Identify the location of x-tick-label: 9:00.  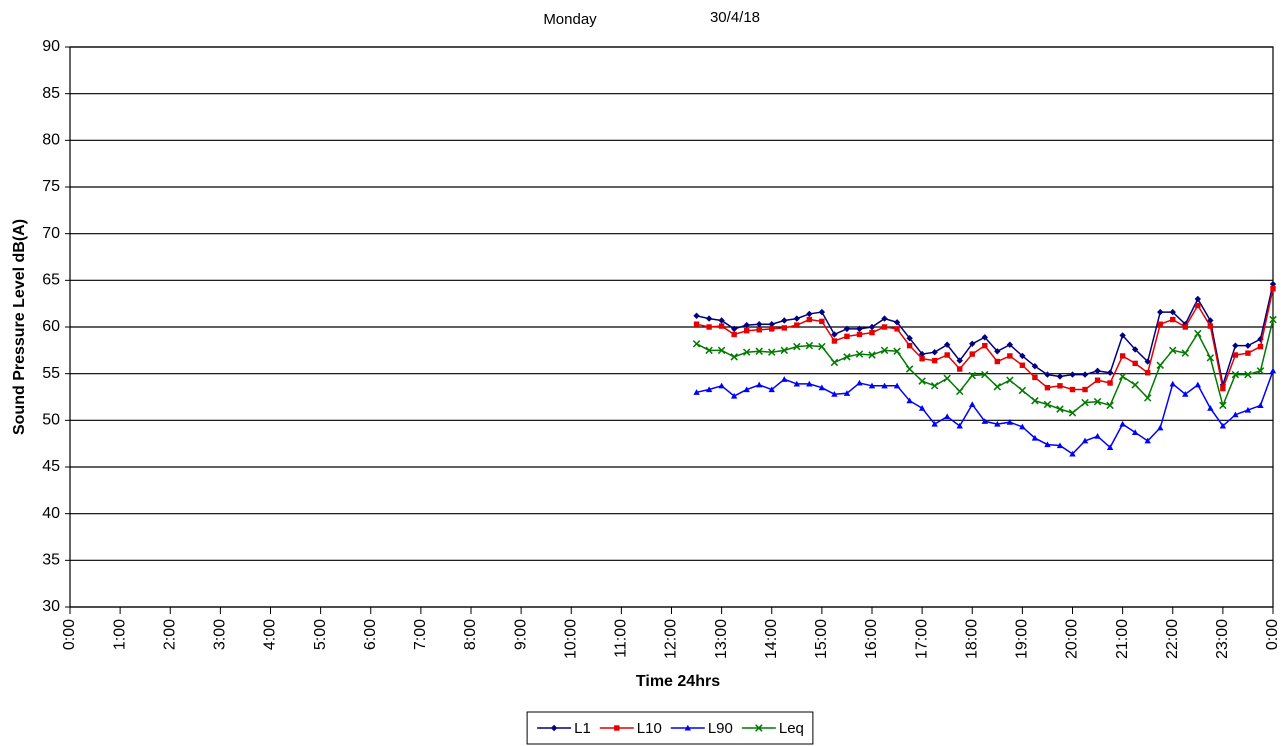
(520, 634).